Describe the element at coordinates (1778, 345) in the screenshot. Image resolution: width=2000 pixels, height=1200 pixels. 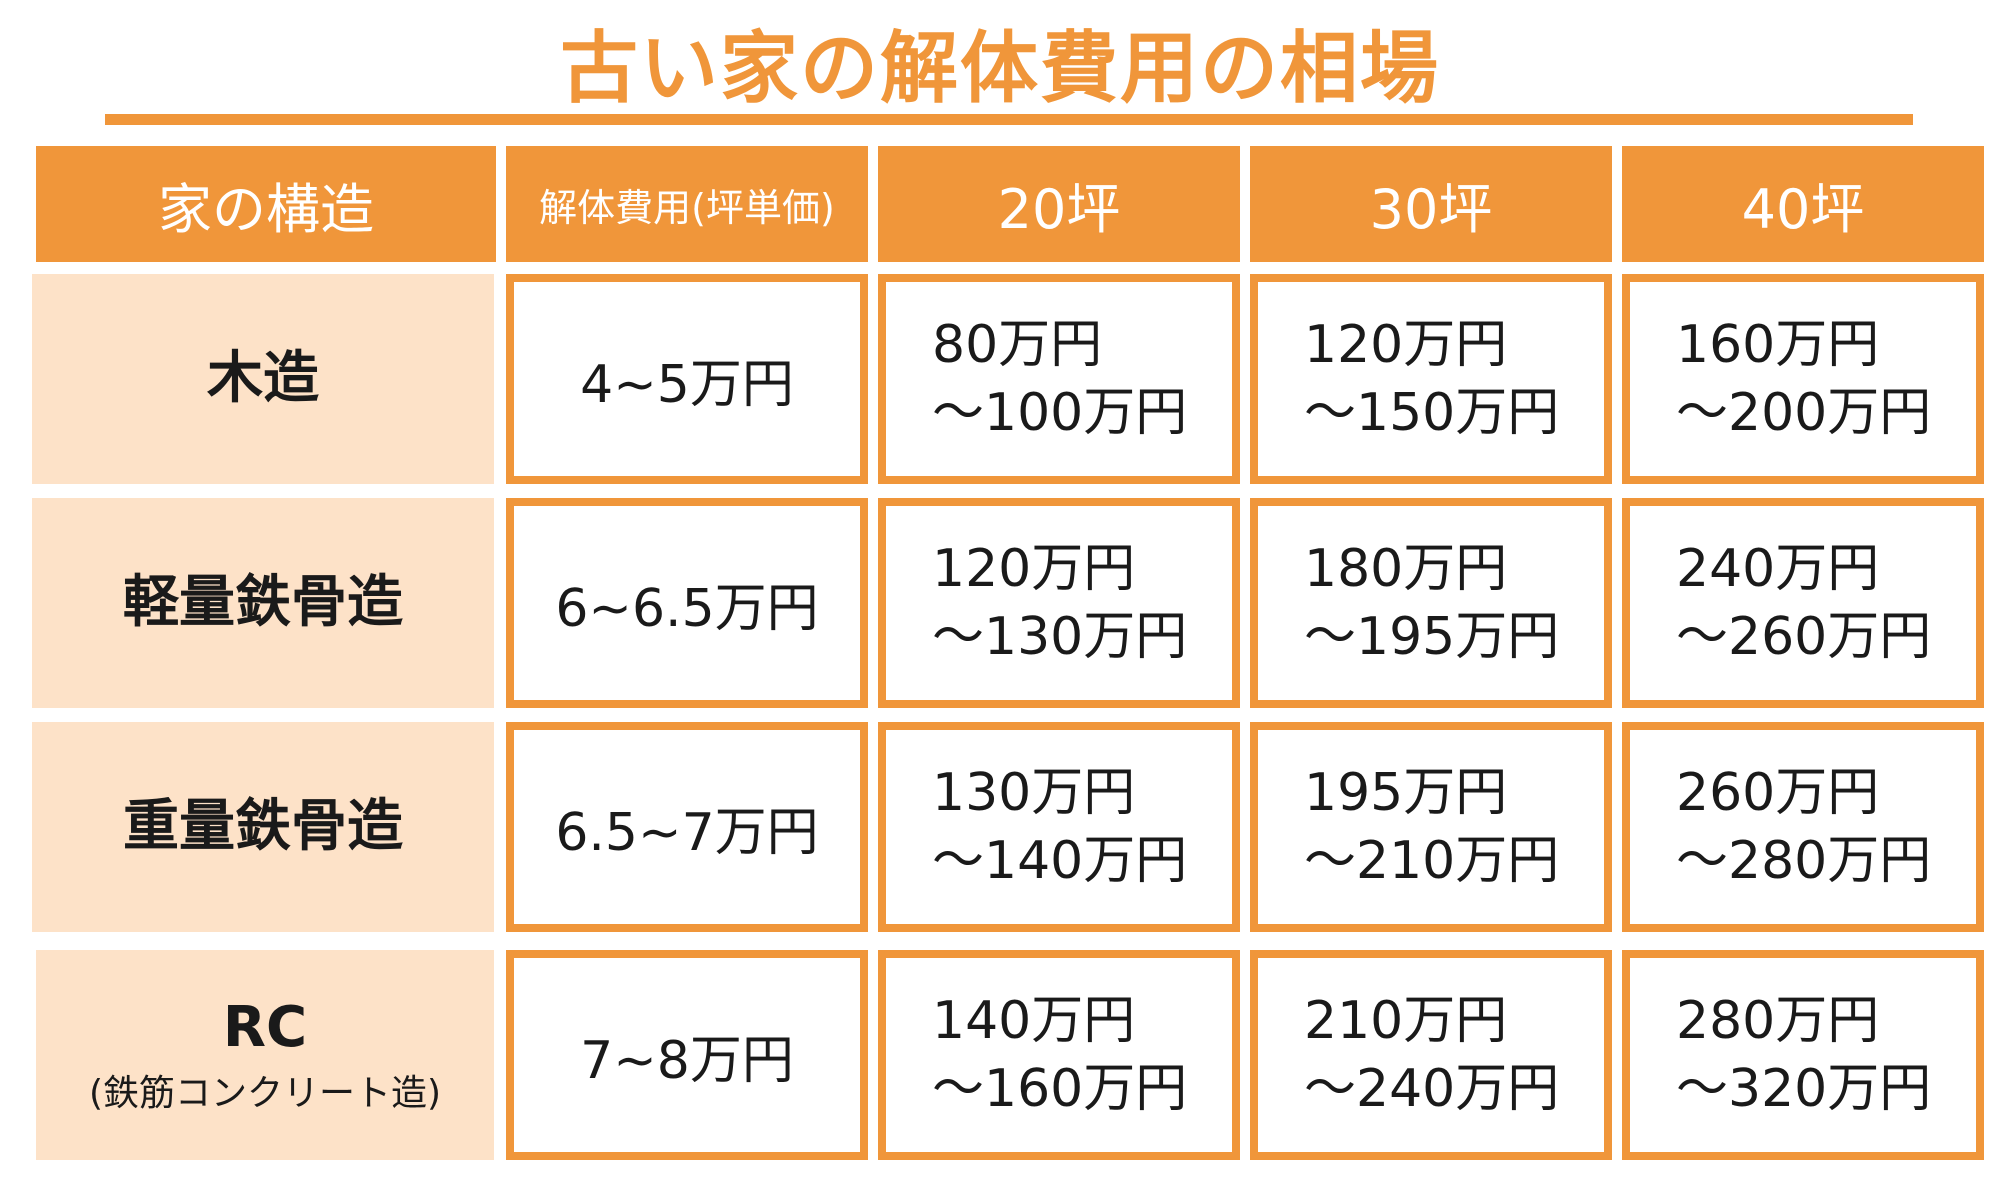
I see `price-from: 160万円` at that location.